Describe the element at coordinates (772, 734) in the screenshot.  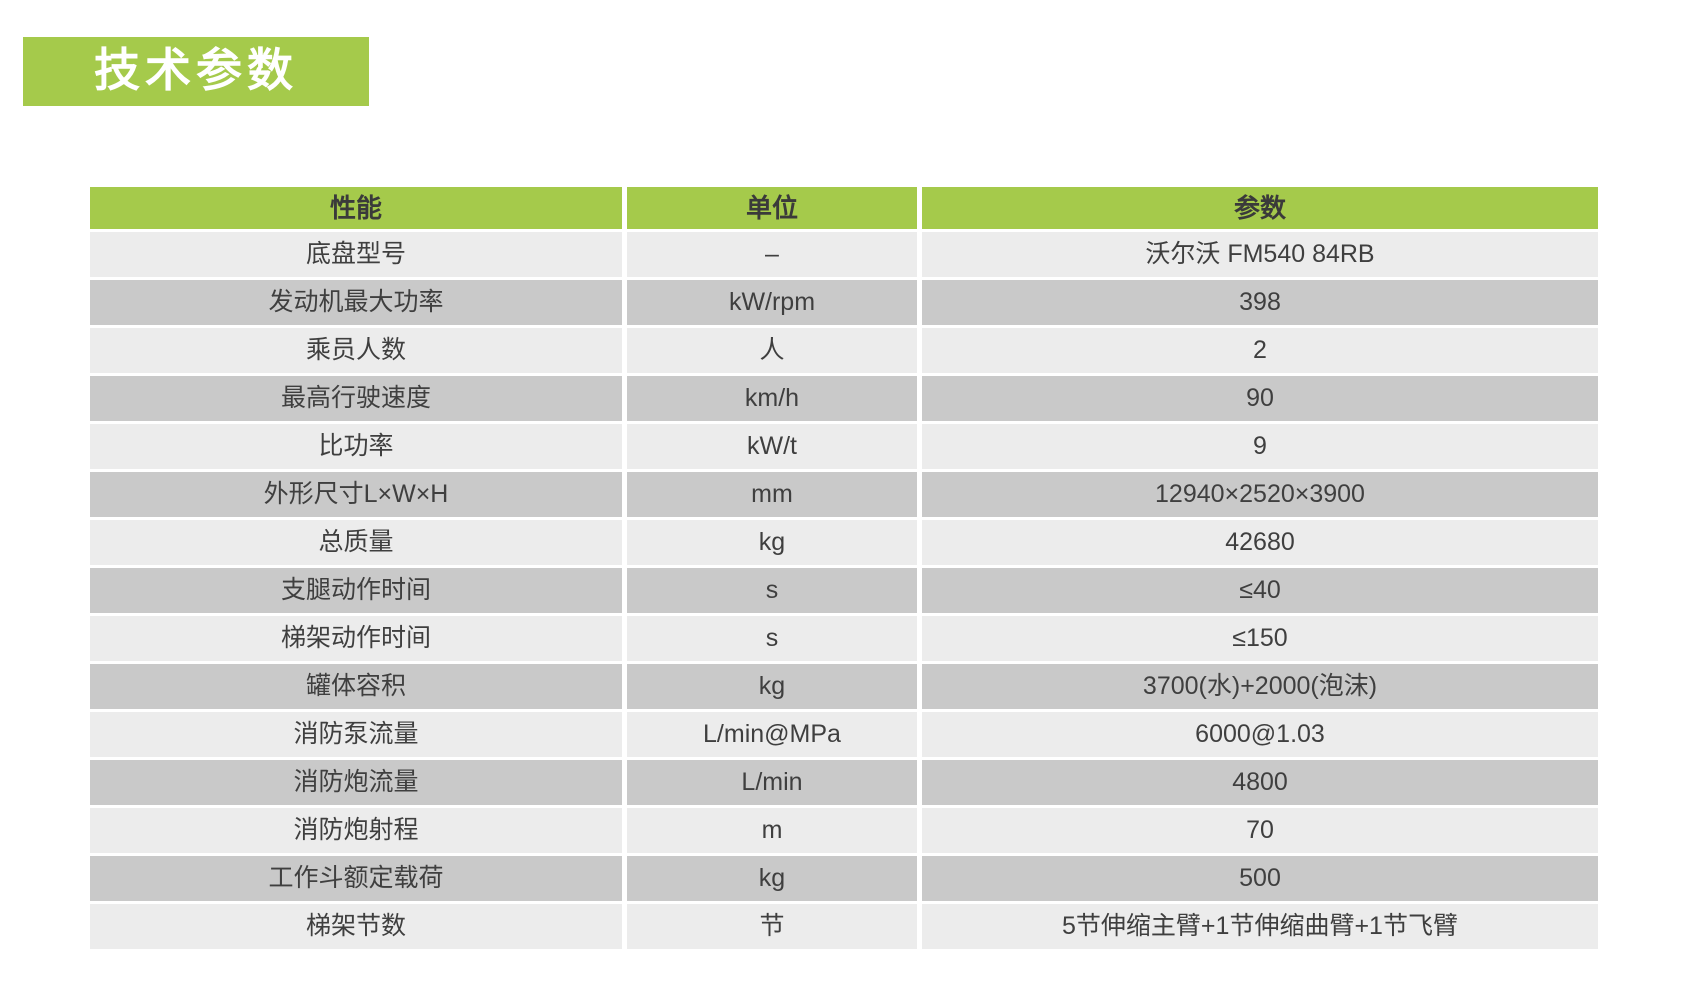
I see `row-unit-fire-pump-flow: L/min@MPa` at that location.